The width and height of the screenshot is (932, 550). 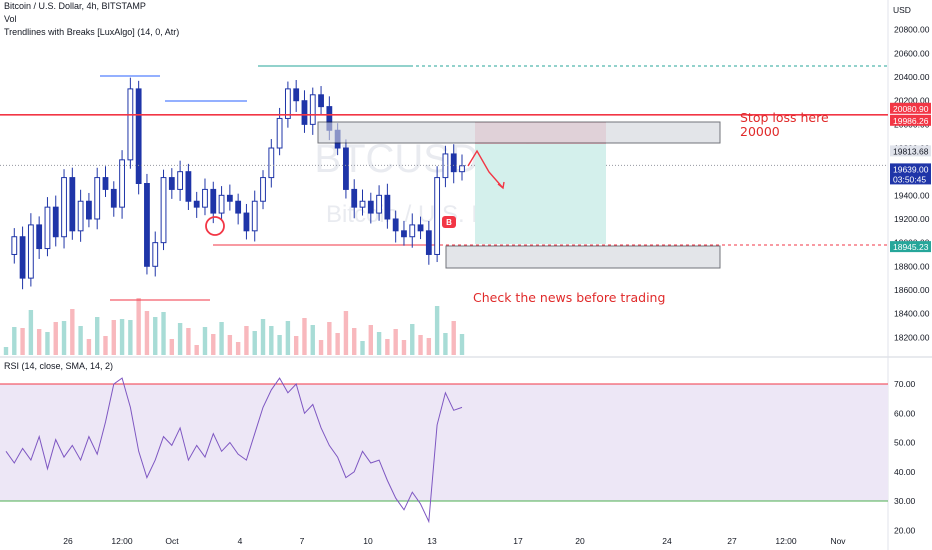 What do you see at coordinates (784, 117) in the screenshot?
I see `stop-loss-line1: Stop loss here` at bounding box center [784, 117].